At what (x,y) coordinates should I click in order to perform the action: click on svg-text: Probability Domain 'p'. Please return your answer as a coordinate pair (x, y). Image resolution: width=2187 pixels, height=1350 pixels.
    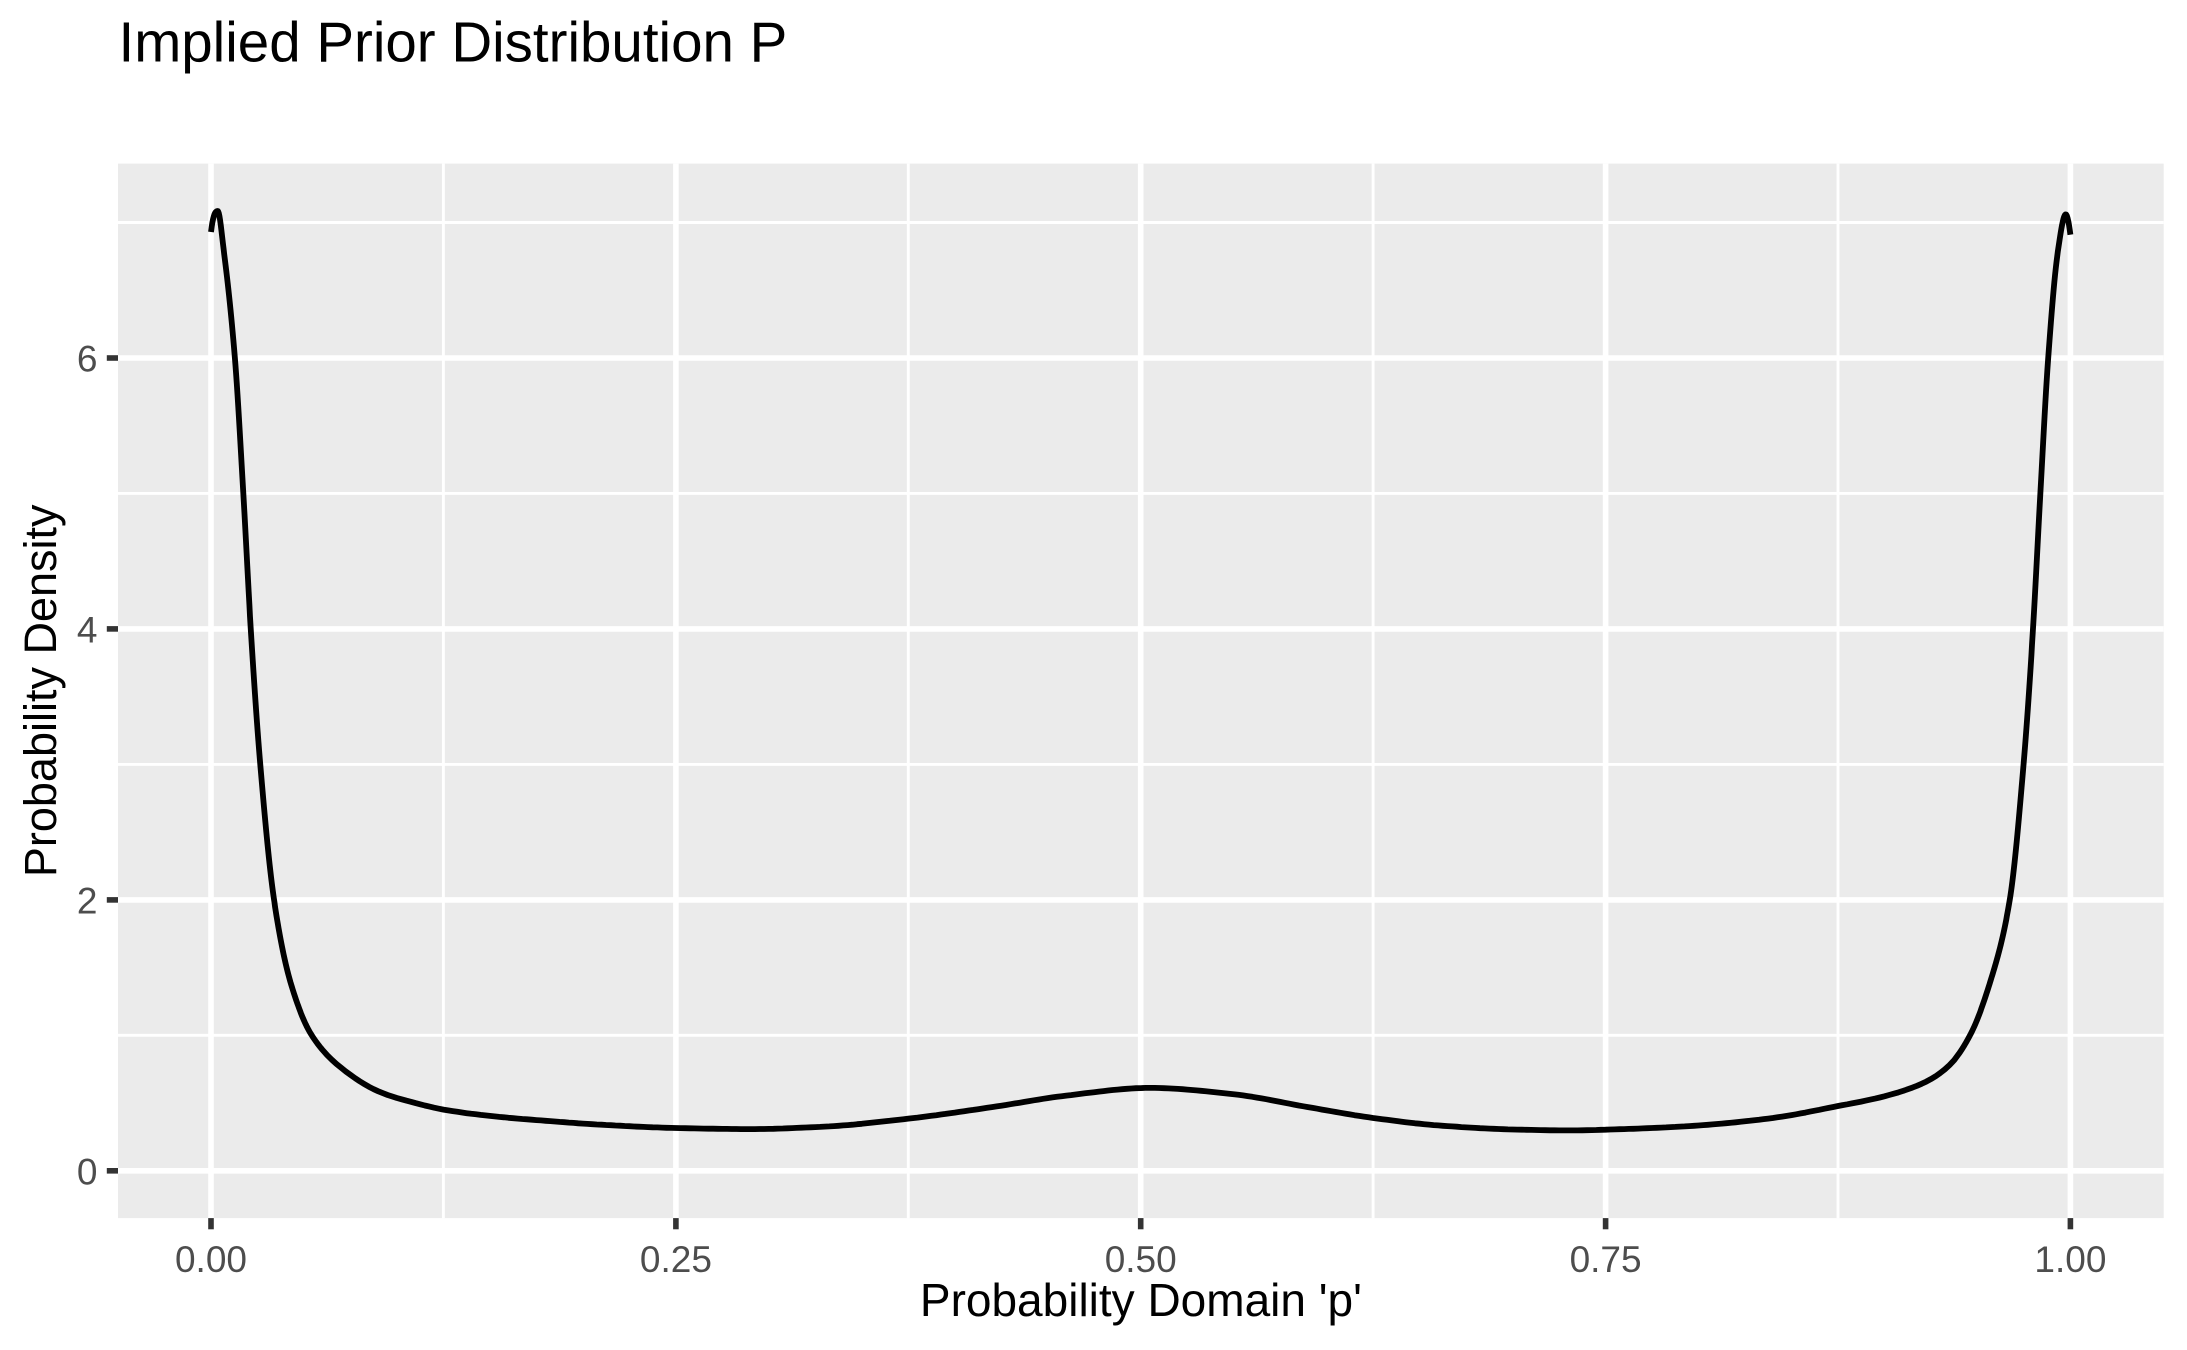
    Looking at the image, I should click on (1141, 1300).